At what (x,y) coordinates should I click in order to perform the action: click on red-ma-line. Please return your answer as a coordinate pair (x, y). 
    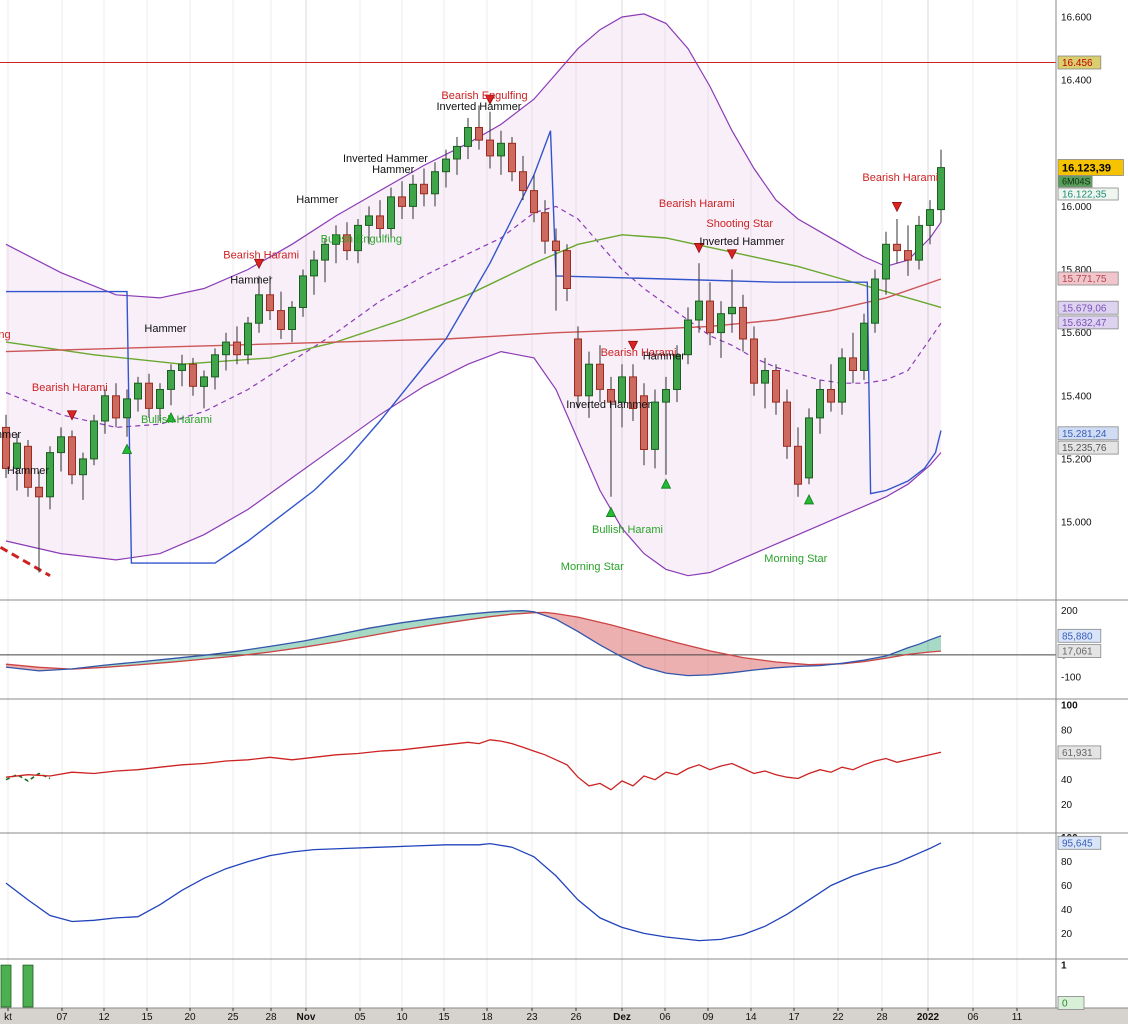
    Looking at the image, I should click on (473, 315).